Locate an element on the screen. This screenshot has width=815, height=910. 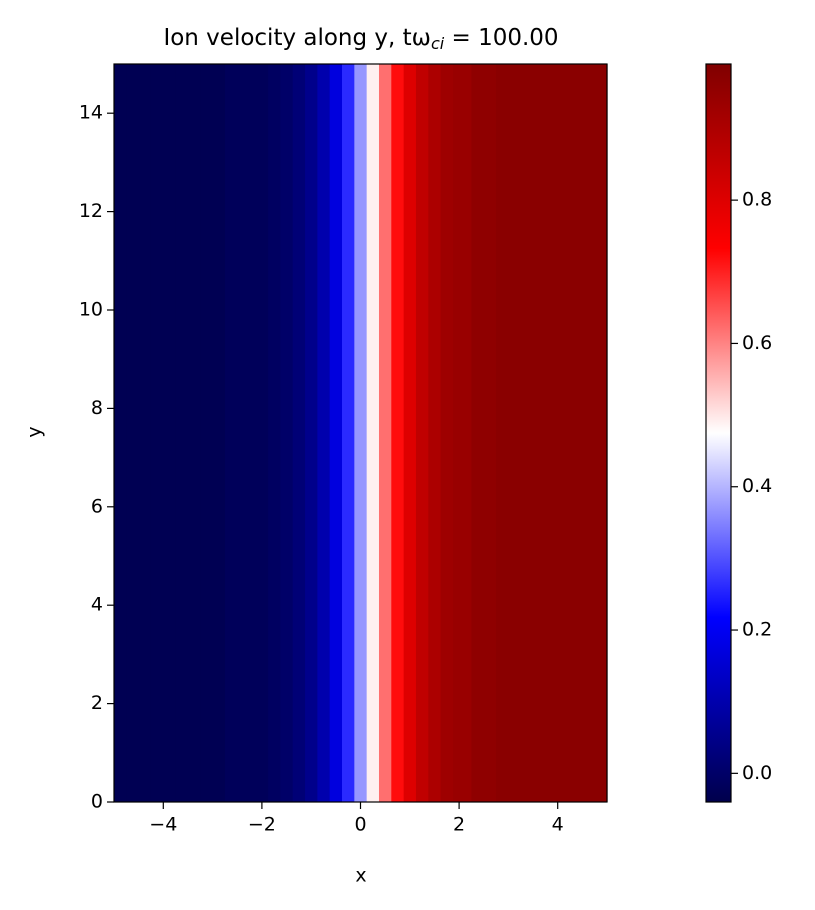
y-tick-label: 14 is located at coordinates (91, 113).